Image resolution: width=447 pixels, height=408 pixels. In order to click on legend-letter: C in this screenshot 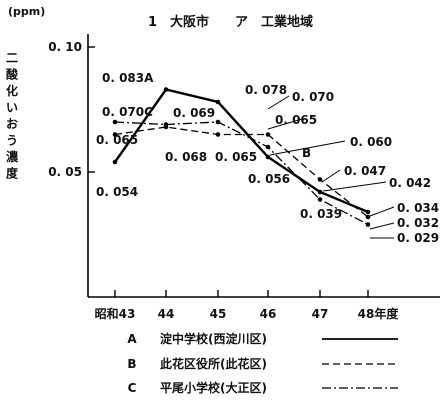, I will do `click(132, 388)`.